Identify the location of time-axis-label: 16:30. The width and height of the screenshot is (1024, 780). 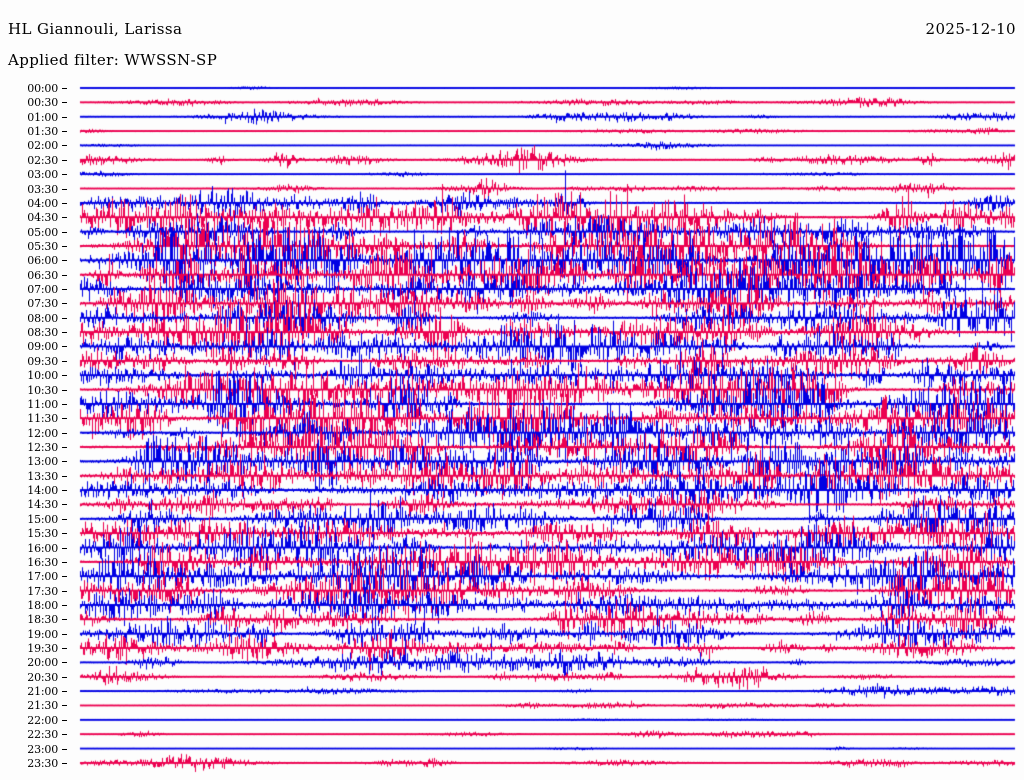
(42, 562).